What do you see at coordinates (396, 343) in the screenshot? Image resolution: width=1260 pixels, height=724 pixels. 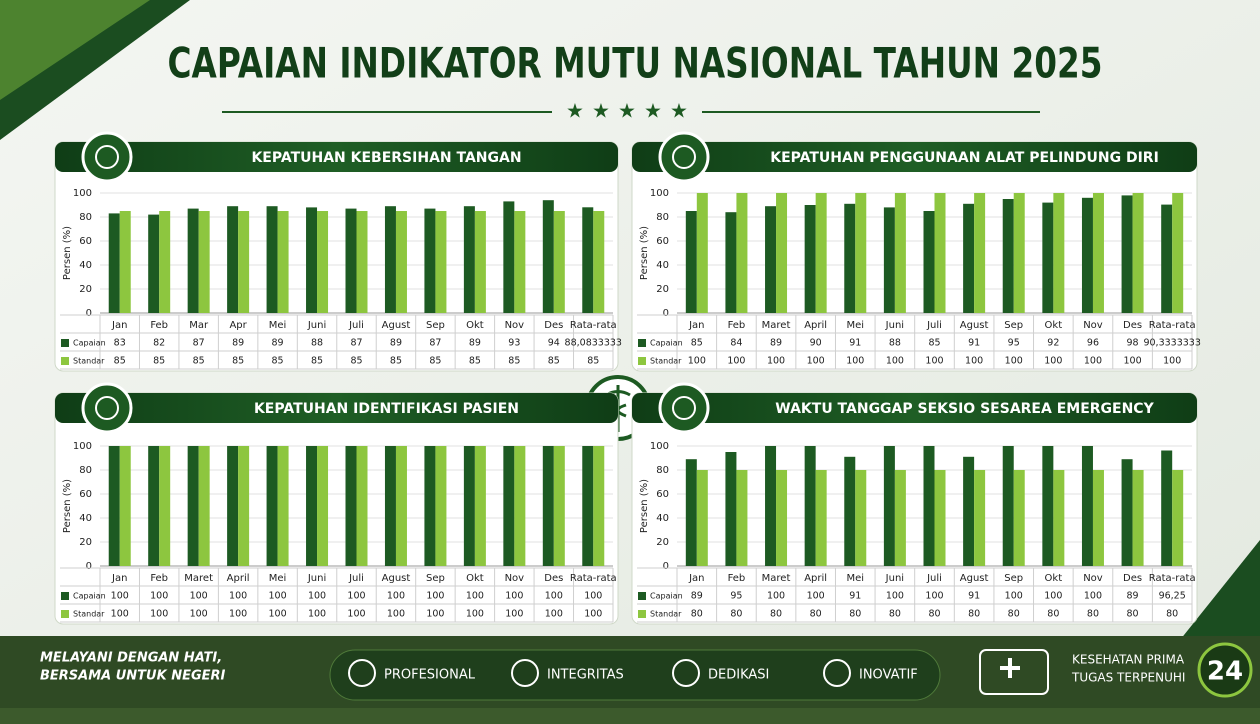 I see `table-value: 89` at bounding box center [396, 343].